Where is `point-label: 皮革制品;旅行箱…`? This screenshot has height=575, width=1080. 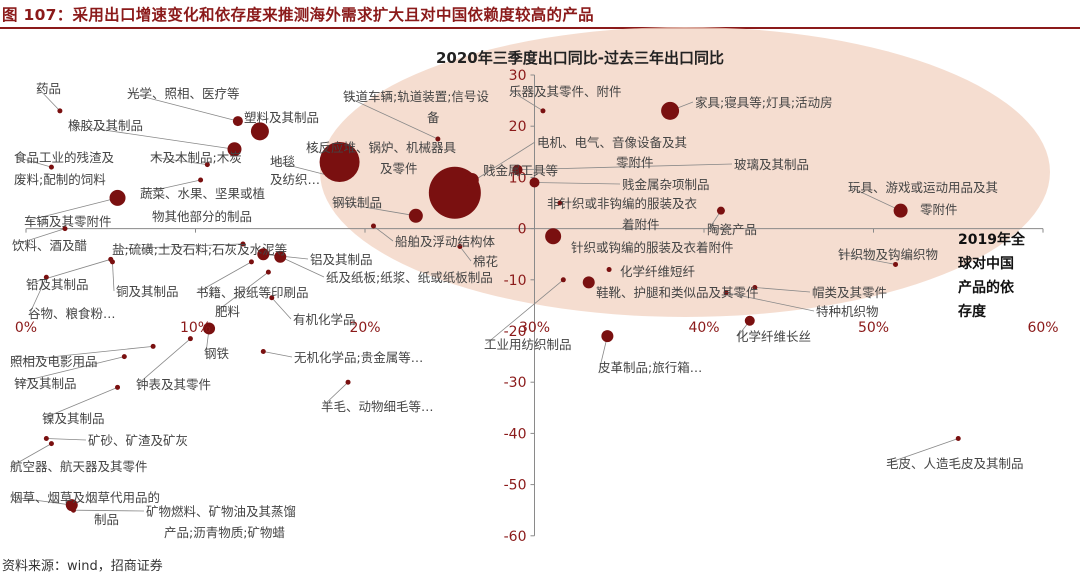 point-label: 皮革制品;旅行箱… is located at coordinates (650, 367).